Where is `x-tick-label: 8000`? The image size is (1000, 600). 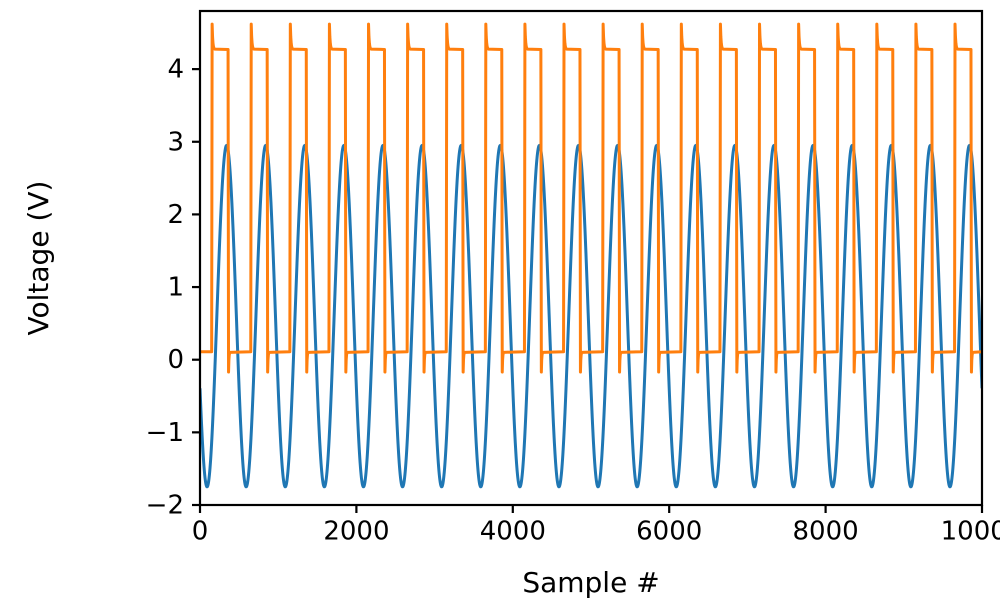
x-tick-label: 8000 is located at coordinates (826, 531).